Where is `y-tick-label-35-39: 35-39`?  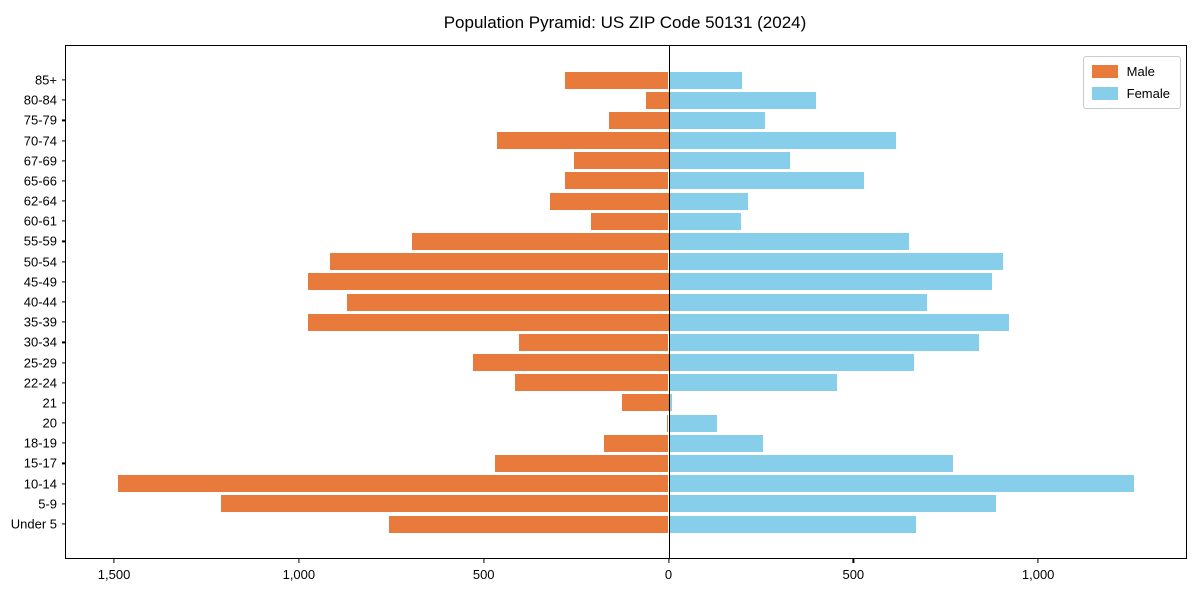 y-tick-label-35-39: 35-39 is located at coordinates (40, 322).